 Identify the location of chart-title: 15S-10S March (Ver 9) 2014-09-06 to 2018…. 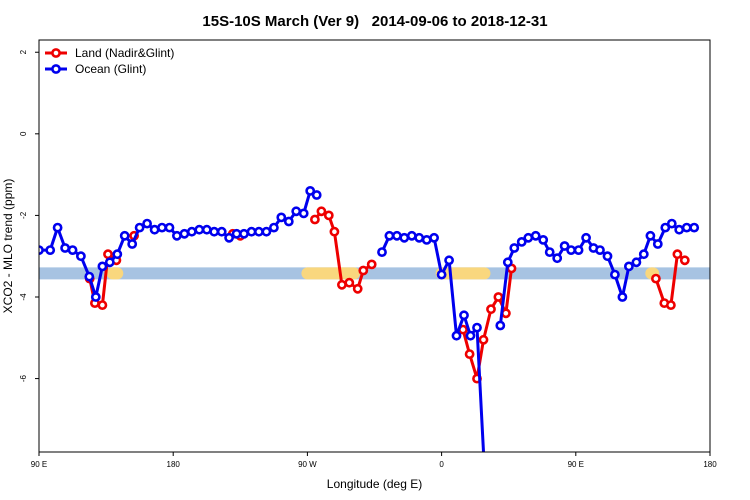
(374, 21).